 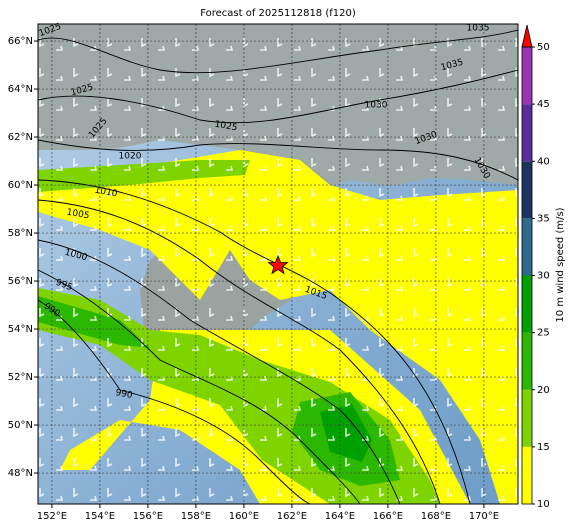 What do you see at coordinates (100, 516) in the screenshot?
I see `x-tick-label: 154°E` at bounding box center [100, 516].